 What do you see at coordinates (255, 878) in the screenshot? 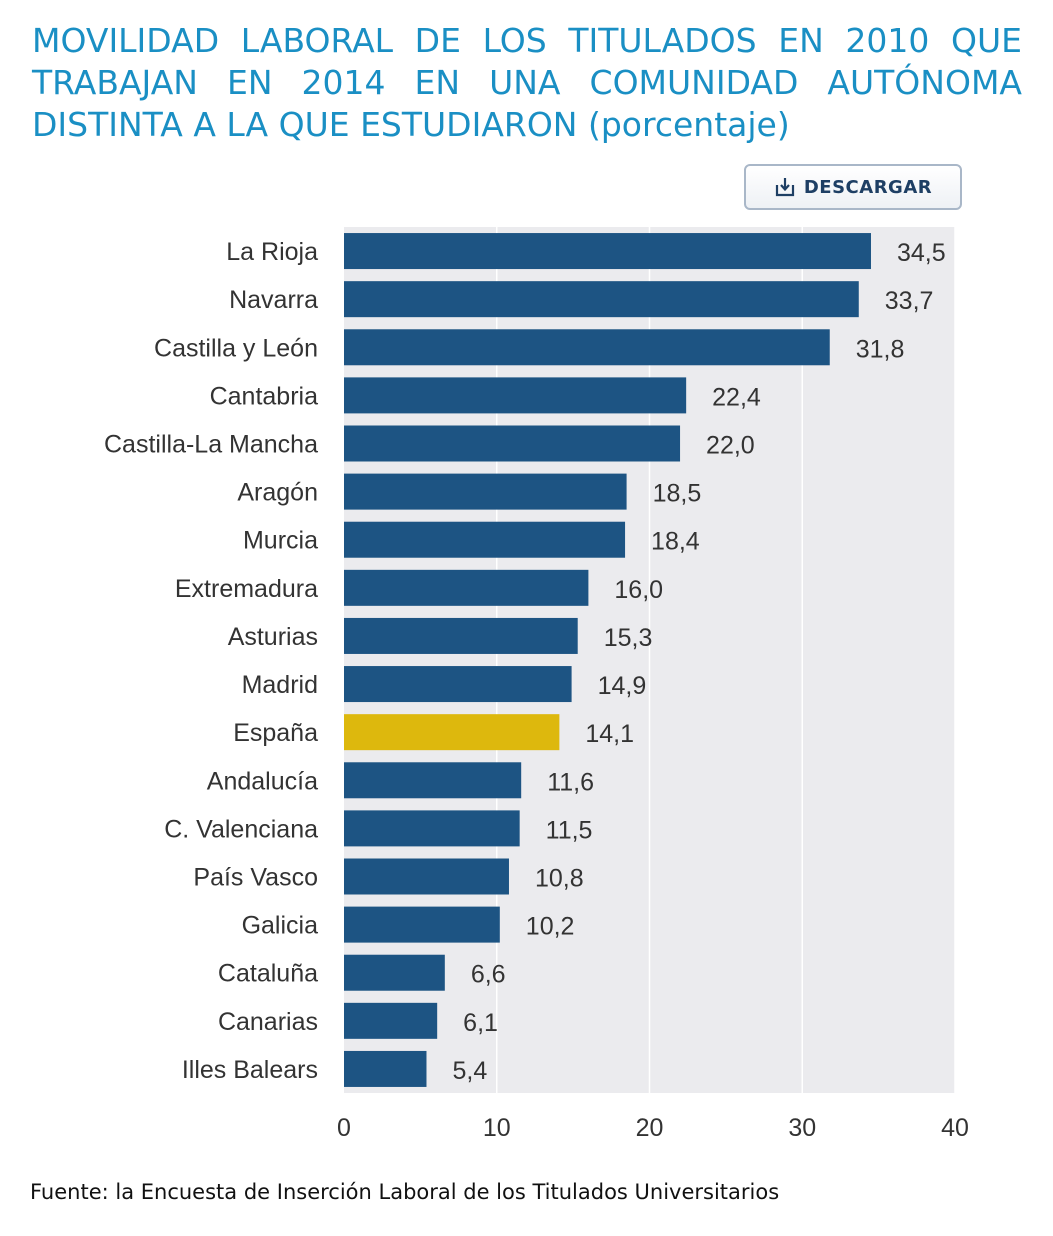
I see `category-label: País Vasco` at bounding box center [255, 878].